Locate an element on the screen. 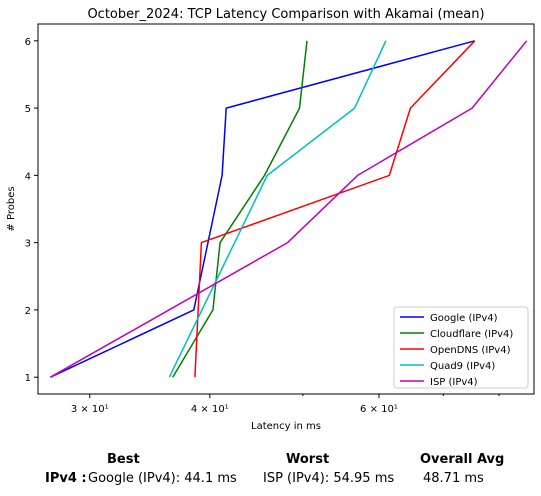  x-tick-label: 3 × 10¹ is located at coordinates (90, 409).